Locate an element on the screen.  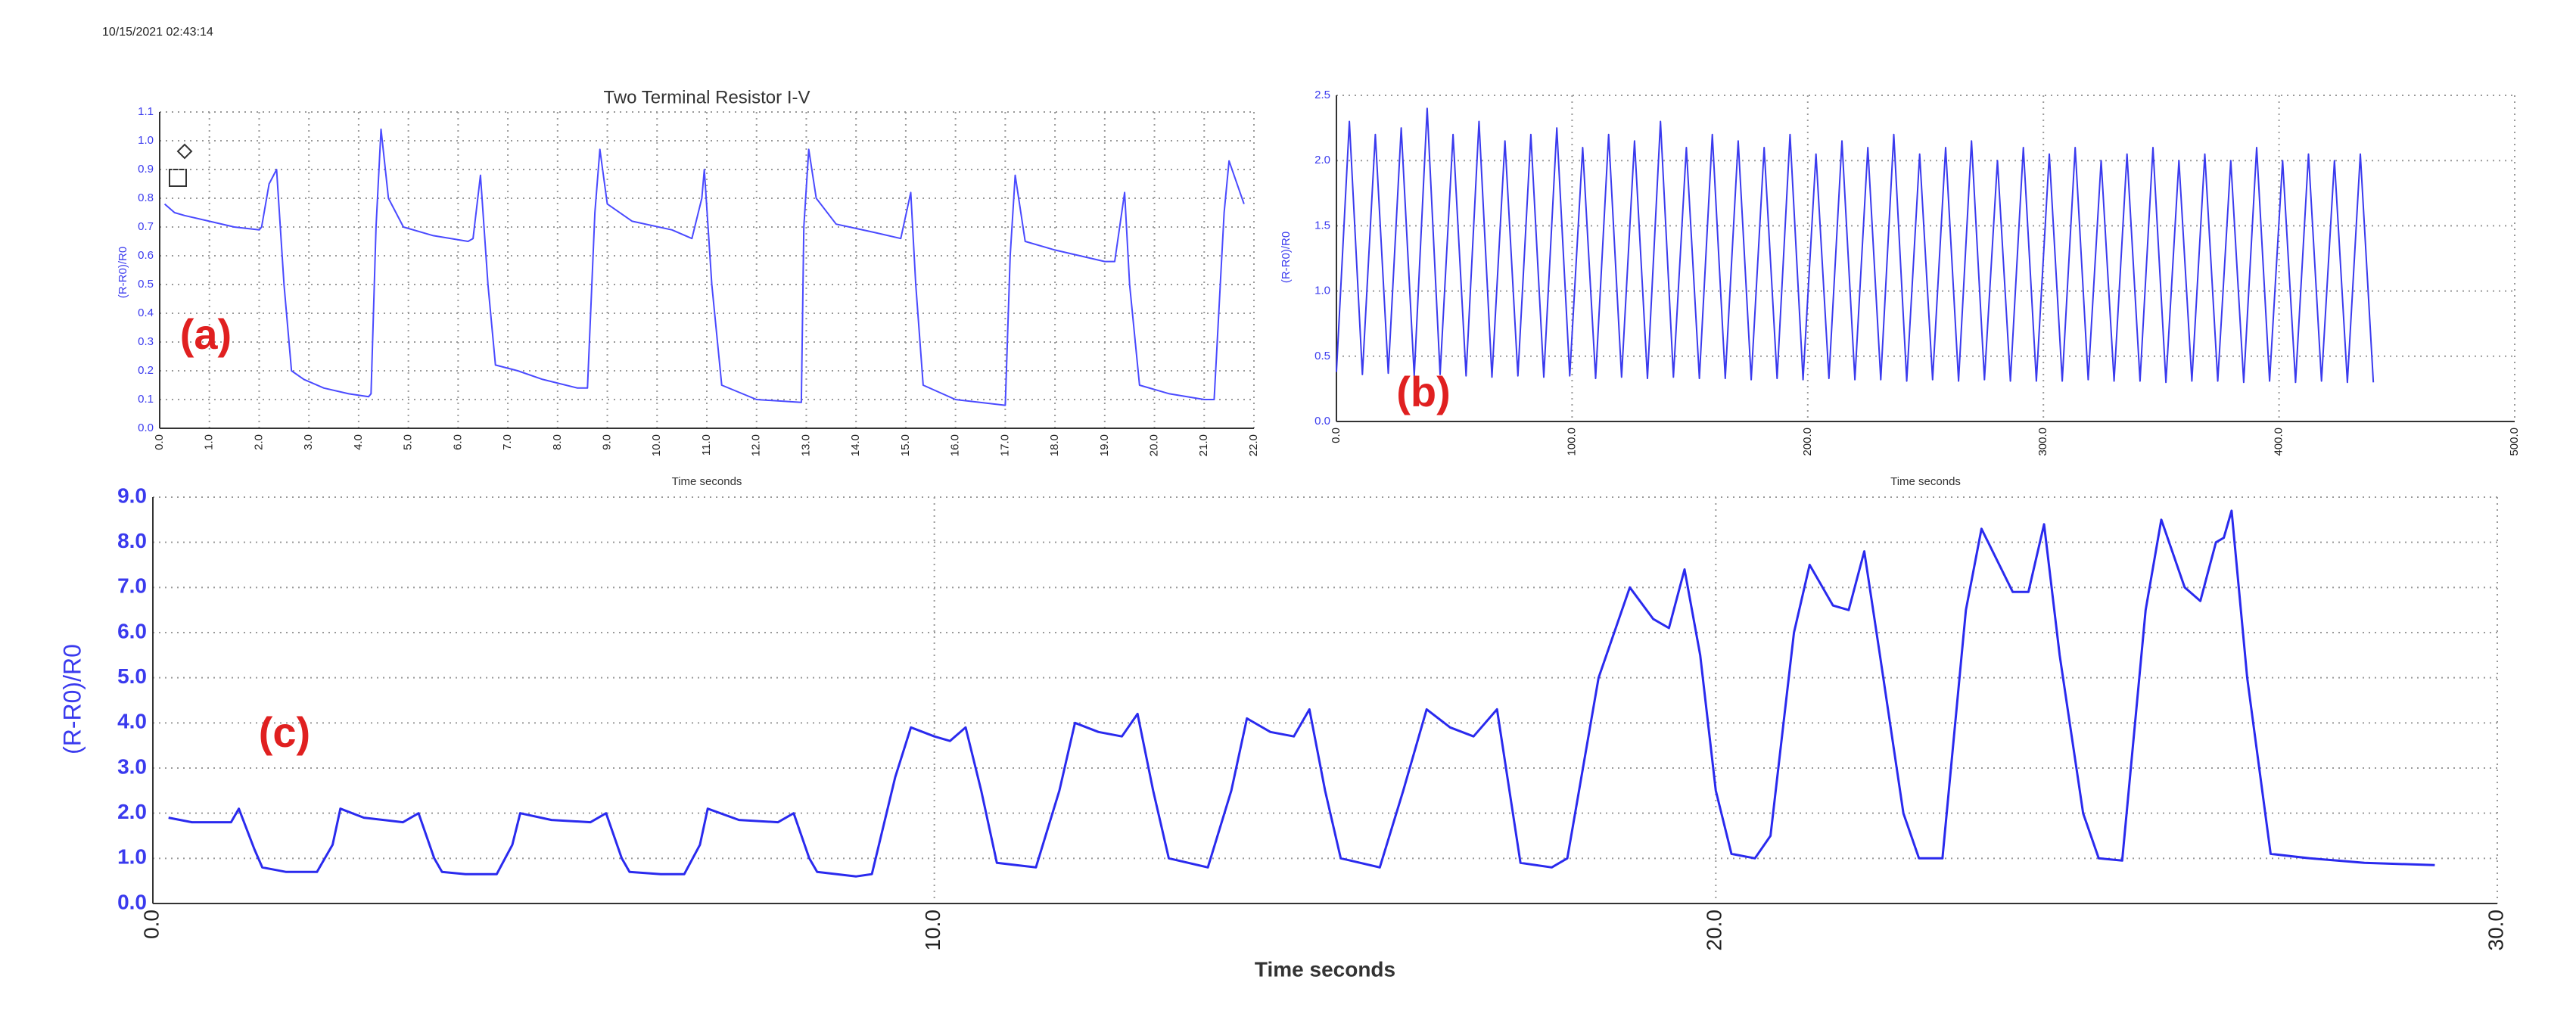
y-tick-label: 0.3 is located at coordinates (146, 341).